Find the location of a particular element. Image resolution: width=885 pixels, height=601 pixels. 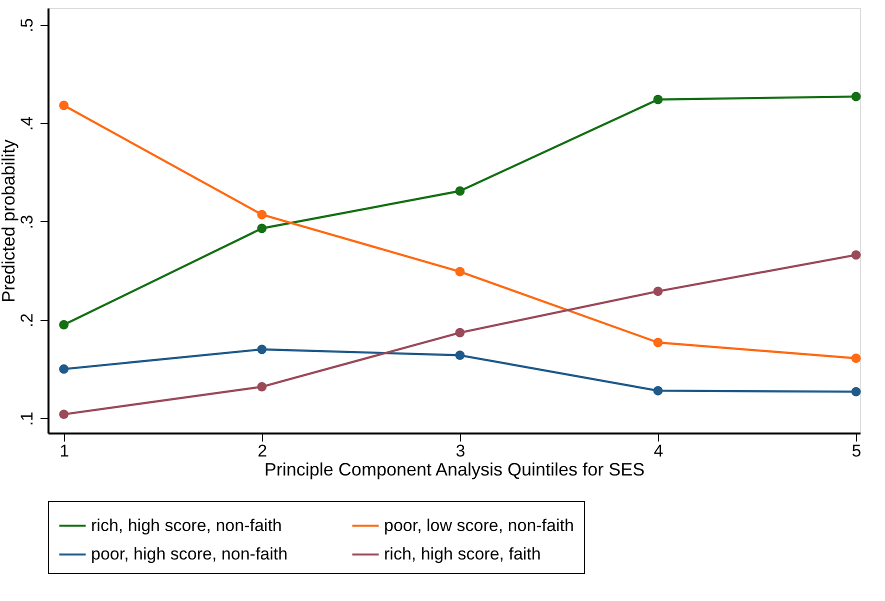

legend-label: rich, high score, faith is located at coordinates (462, 554).